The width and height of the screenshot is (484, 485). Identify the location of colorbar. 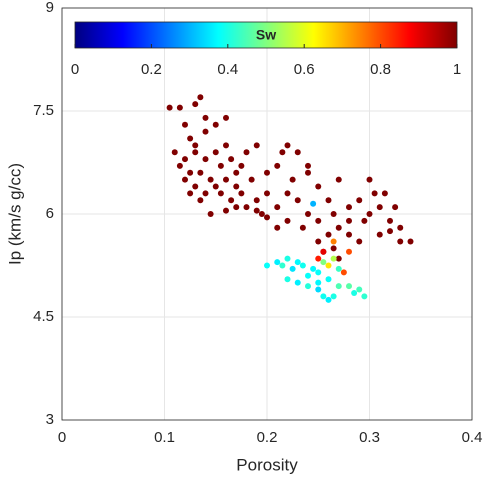
(266, 35).